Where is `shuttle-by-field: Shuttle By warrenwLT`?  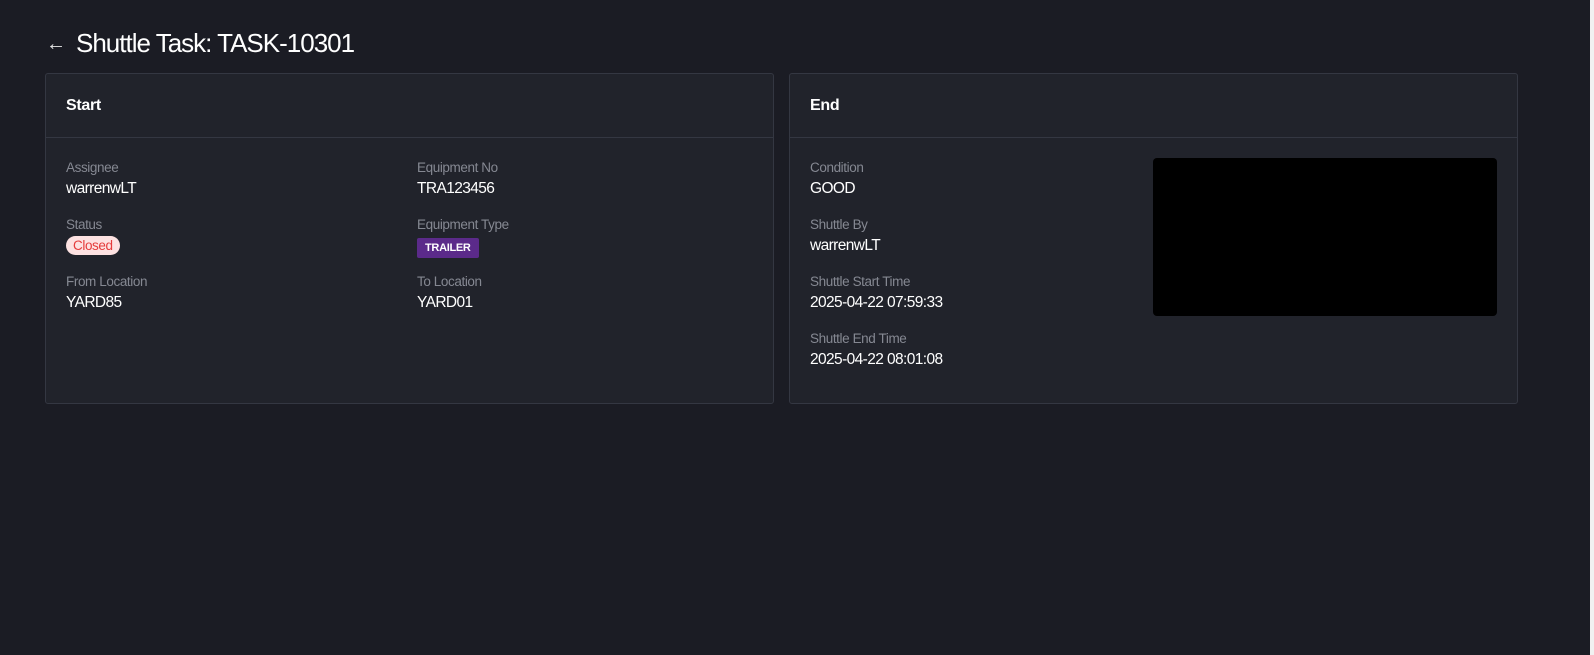 shuttle-by-field: Shuttle By warrenwLT is located at coordinates (1153, 243).